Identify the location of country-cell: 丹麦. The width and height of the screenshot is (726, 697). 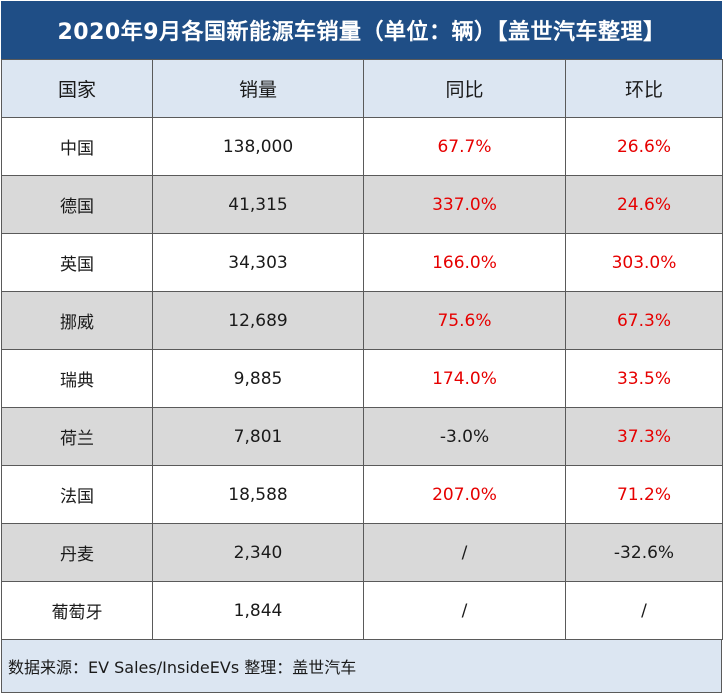
(77, 552).